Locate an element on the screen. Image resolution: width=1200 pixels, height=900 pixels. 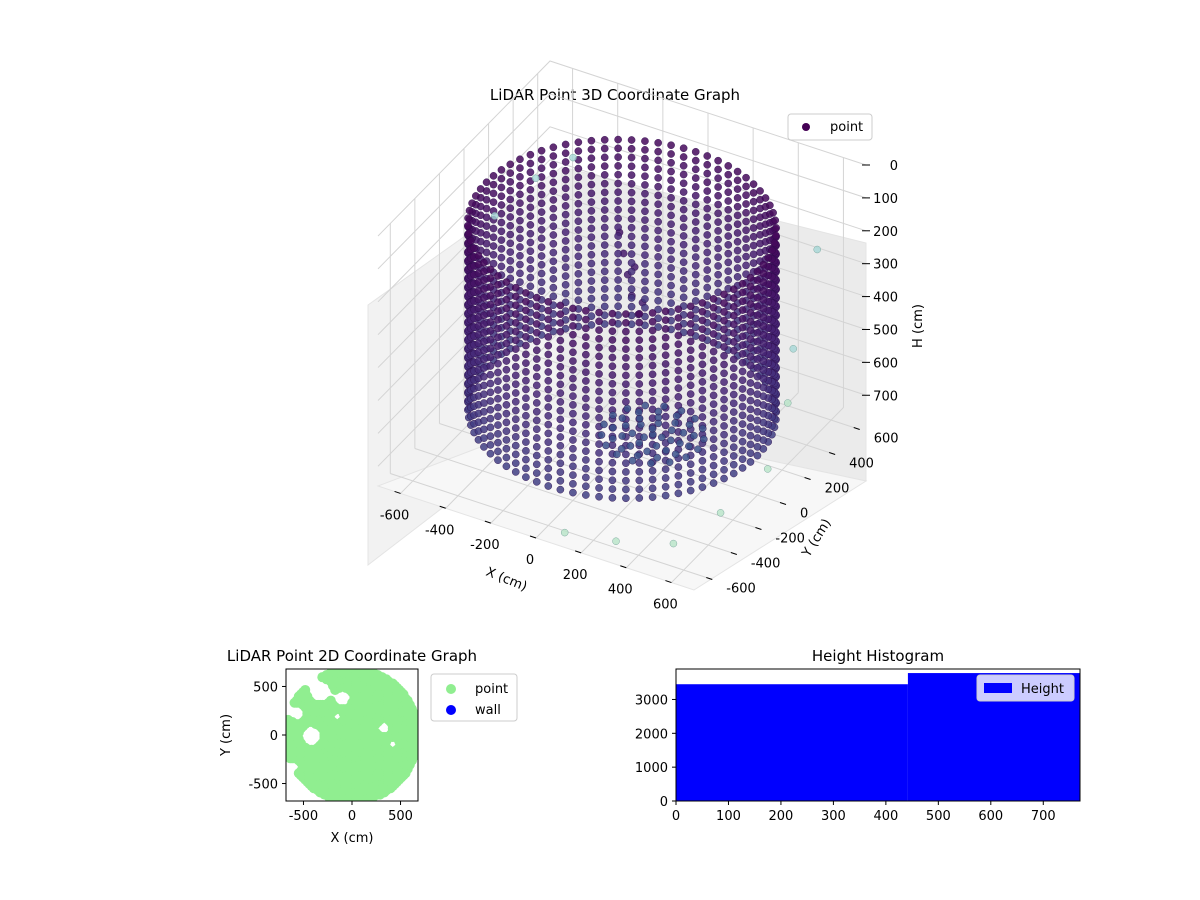
y-tick-label-3d: 200 is located at coordinates (837, 489).